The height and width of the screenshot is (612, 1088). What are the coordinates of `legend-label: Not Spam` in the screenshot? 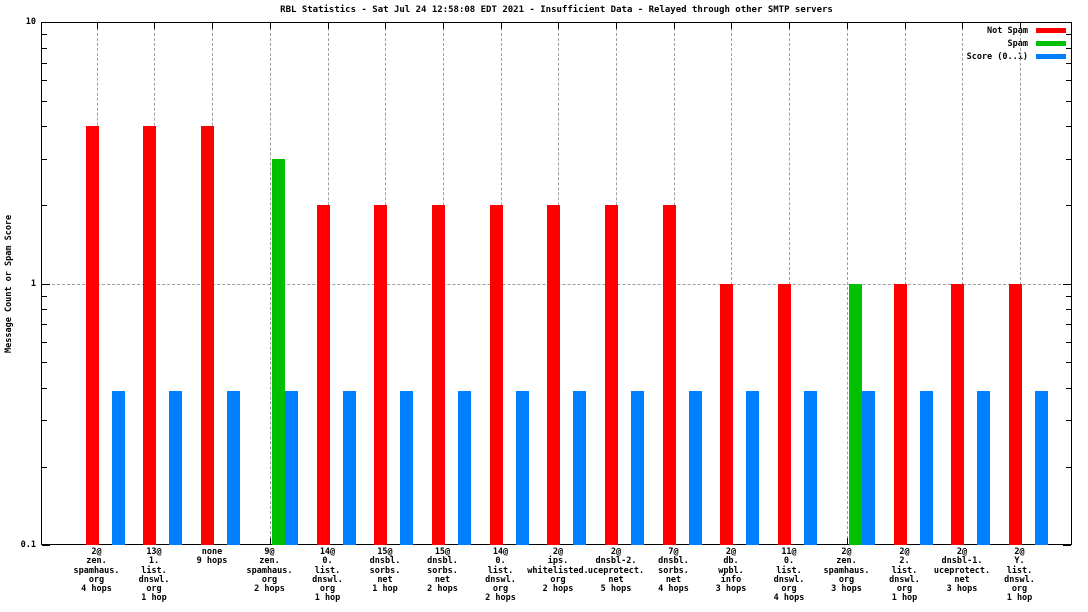 It's located at (1007, 30).